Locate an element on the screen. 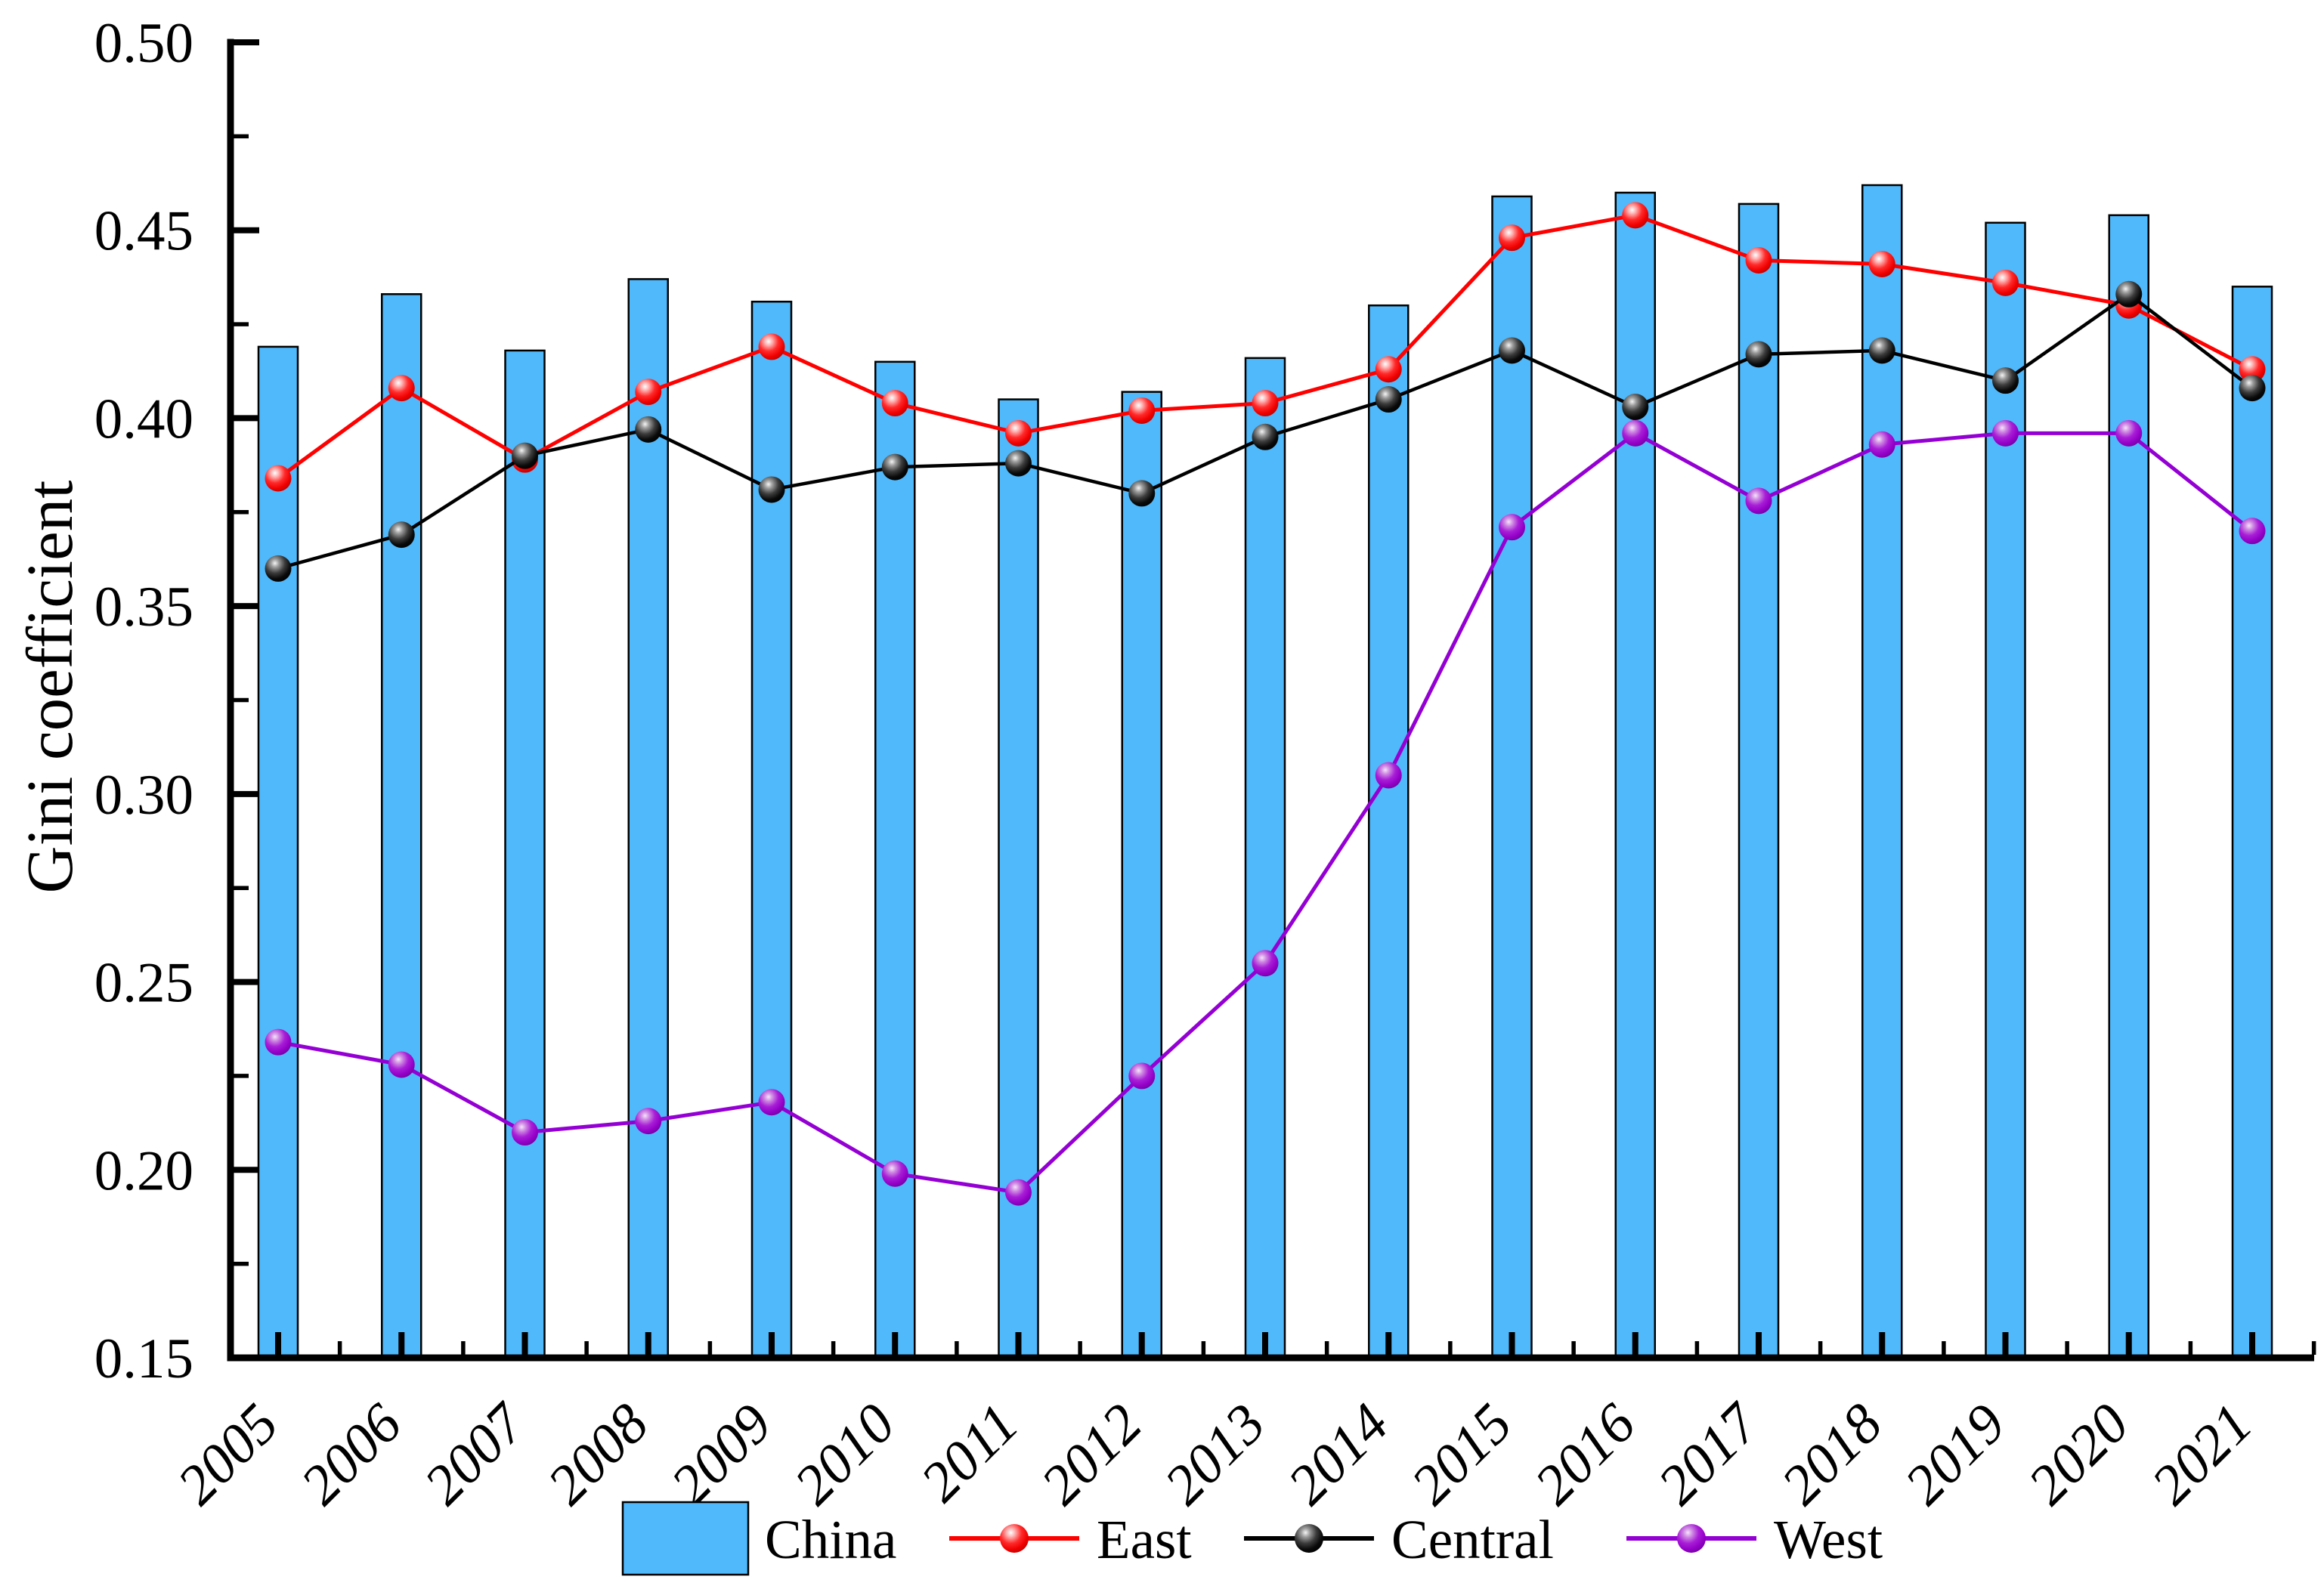  east-marker-2018 is located at coordinates (1882, 263).